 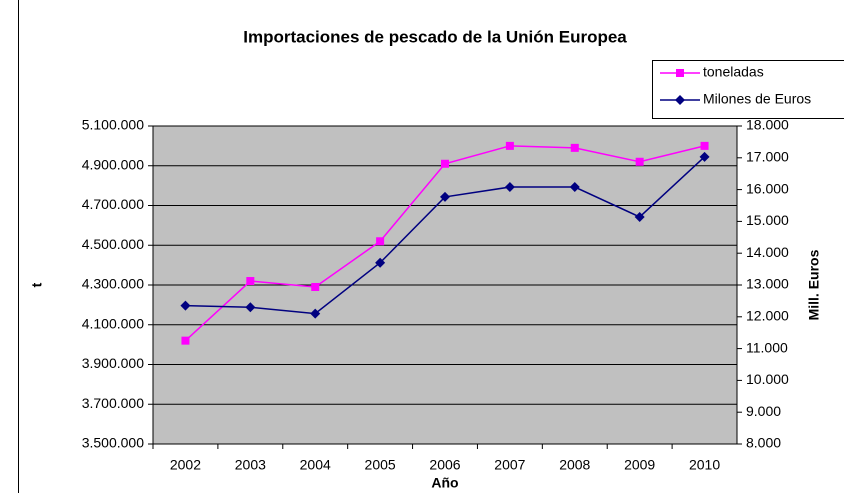 I want to click on y-tick-label: 3.700.000, so click(x=113, y=403).